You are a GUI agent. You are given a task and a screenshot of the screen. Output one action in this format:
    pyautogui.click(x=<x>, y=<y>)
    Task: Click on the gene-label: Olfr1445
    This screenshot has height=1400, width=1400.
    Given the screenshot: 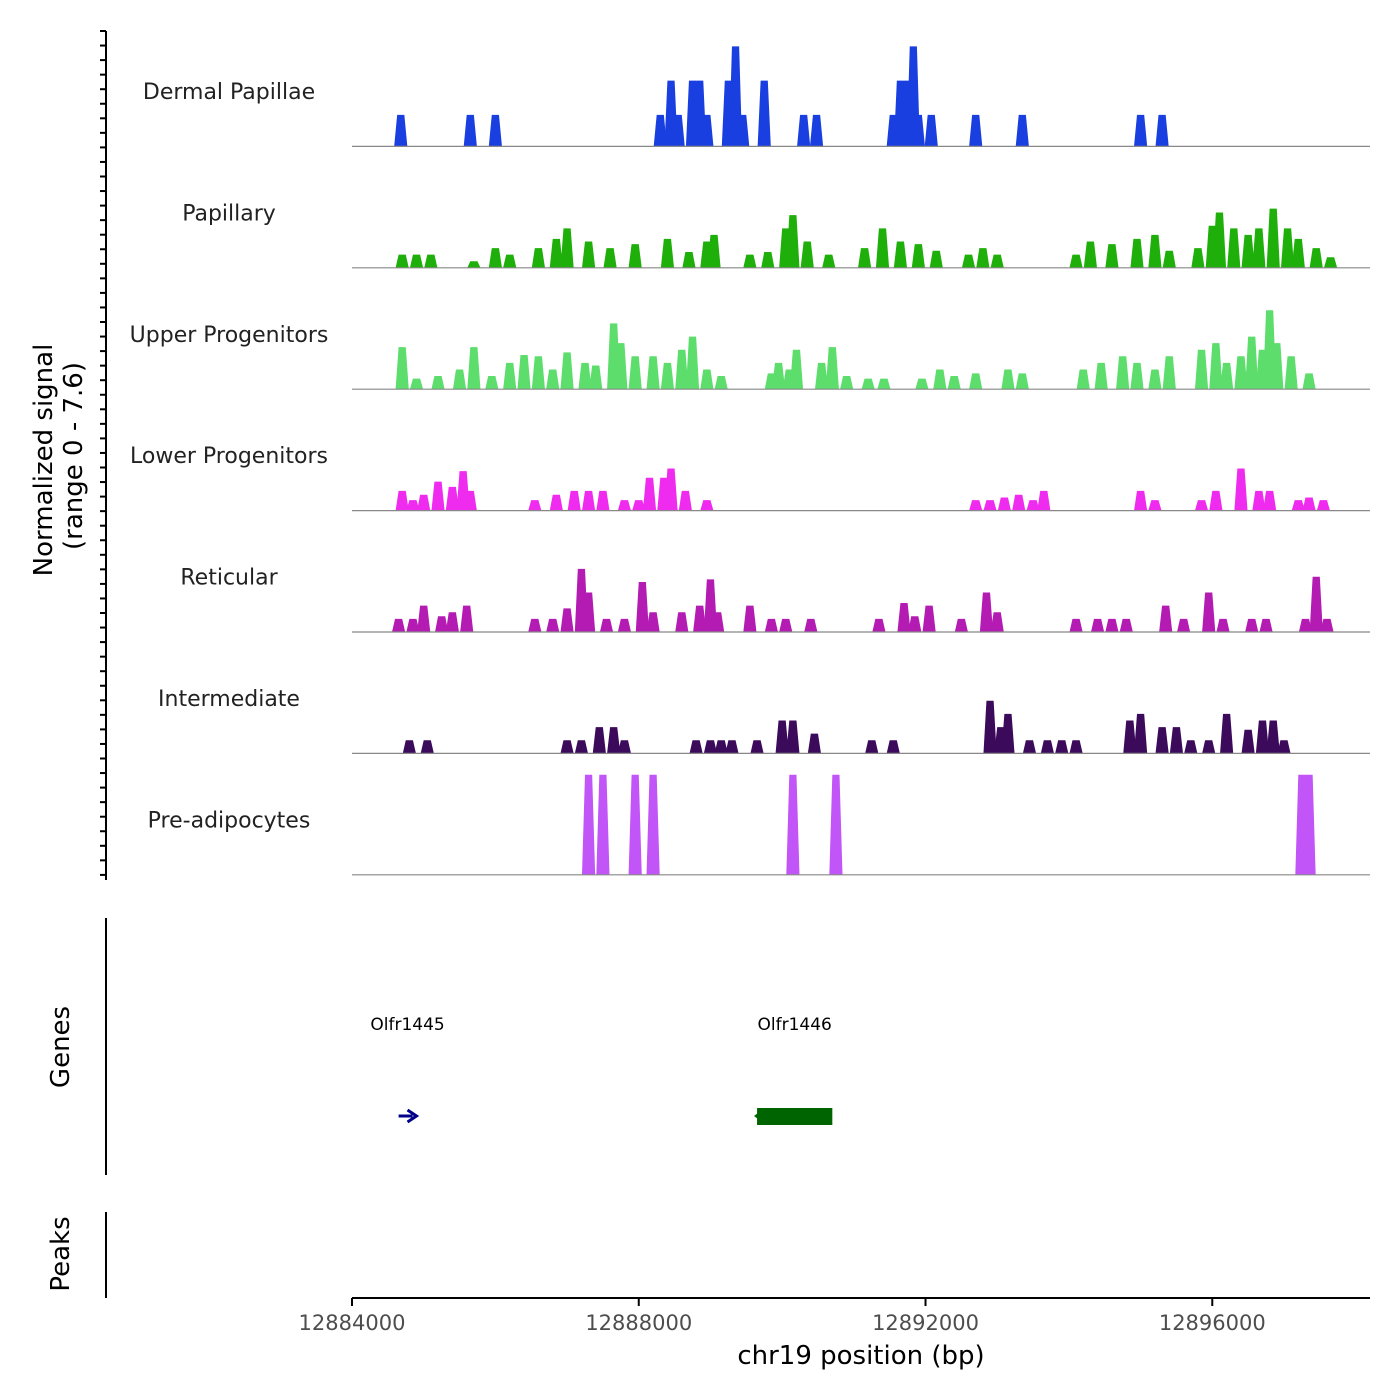 What is the action you would take?
    pyautogui.click(x=407, y=1025)
    